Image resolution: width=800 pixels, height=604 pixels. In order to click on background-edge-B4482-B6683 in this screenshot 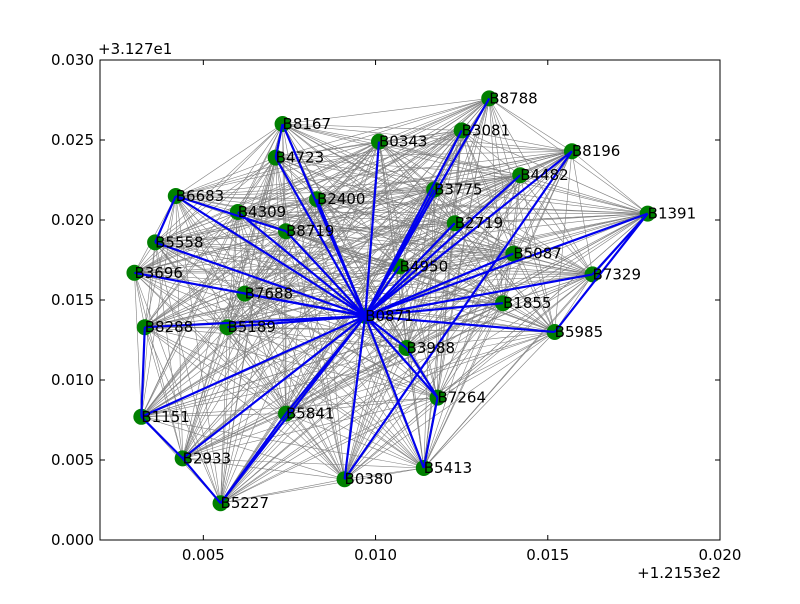, I will do `click(348, 185)`.